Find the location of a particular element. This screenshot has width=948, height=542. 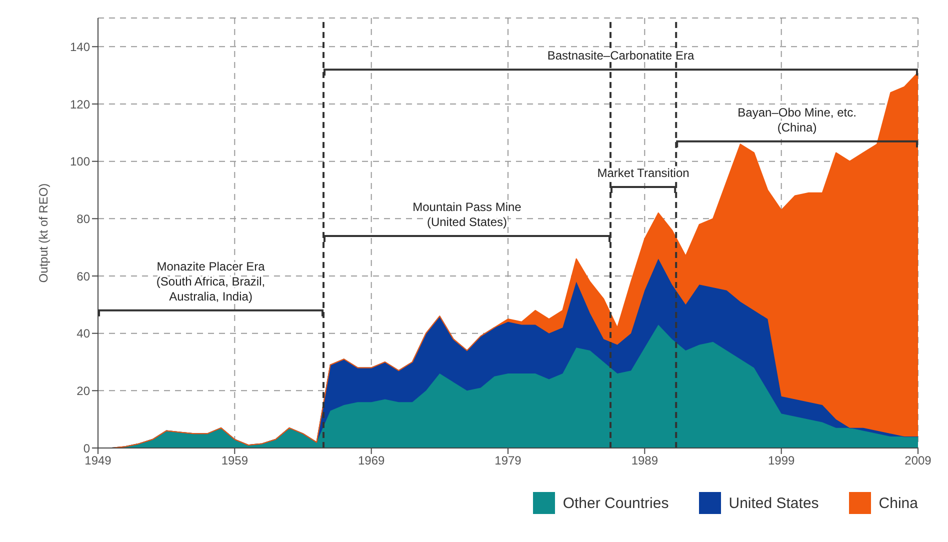

x-tick-label: 1959 is located at coordinates (234, 461).